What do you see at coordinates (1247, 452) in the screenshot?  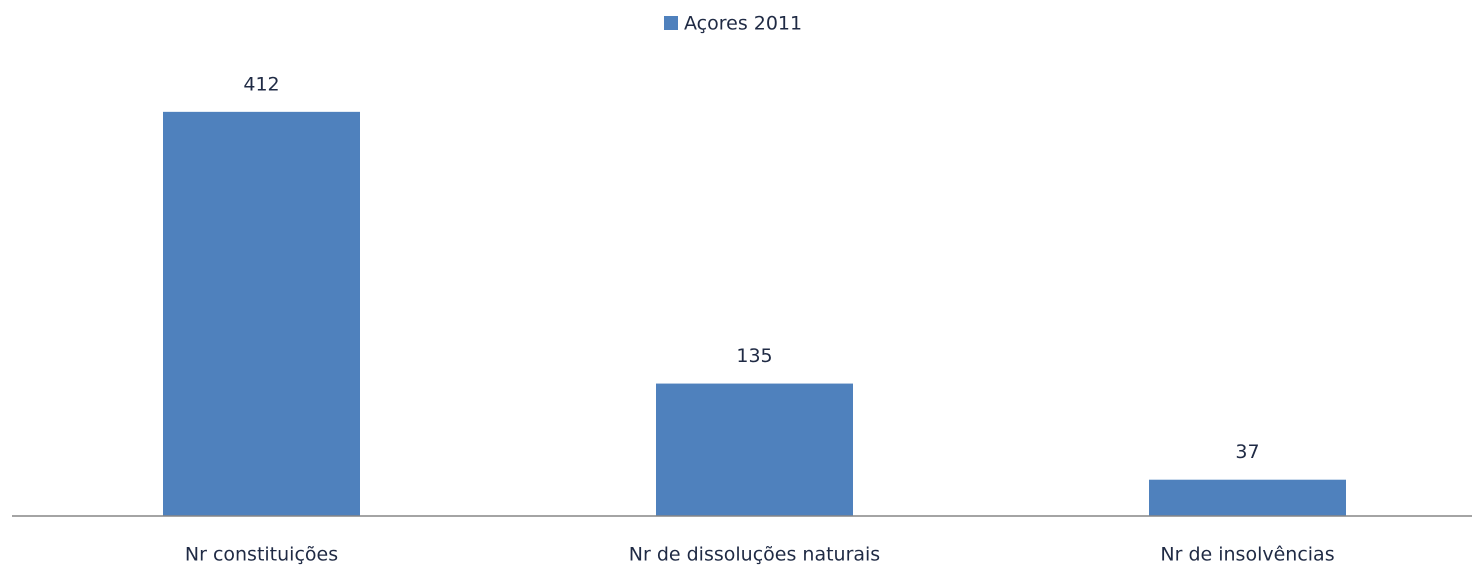 I see `data-label: 37` at bounding box center [1247, 452].